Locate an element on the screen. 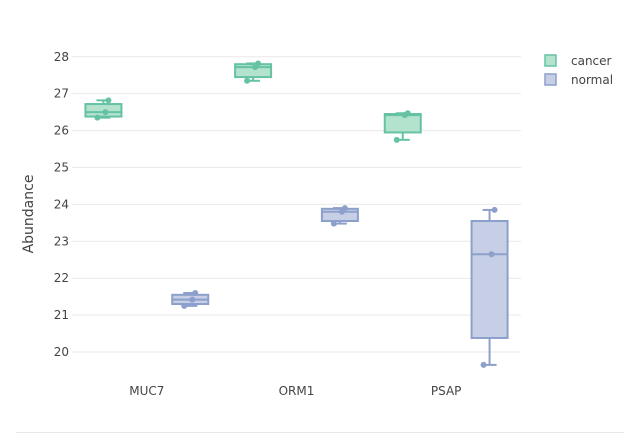 This screenshot has height=445, width=641. legend-item-cancer: cancer is located at coordinates (578, 61).